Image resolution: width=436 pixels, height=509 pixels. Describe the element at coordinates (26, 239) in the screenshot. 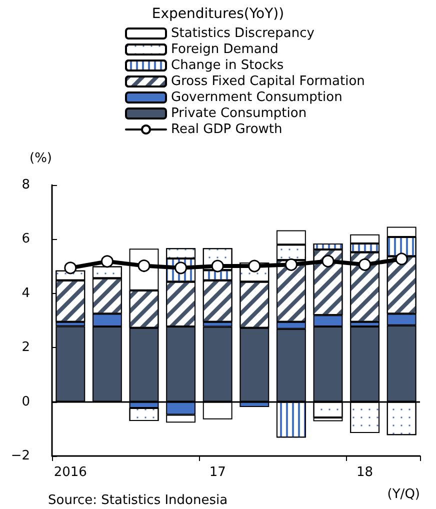

I see `y-tick-label: 6` at that location.